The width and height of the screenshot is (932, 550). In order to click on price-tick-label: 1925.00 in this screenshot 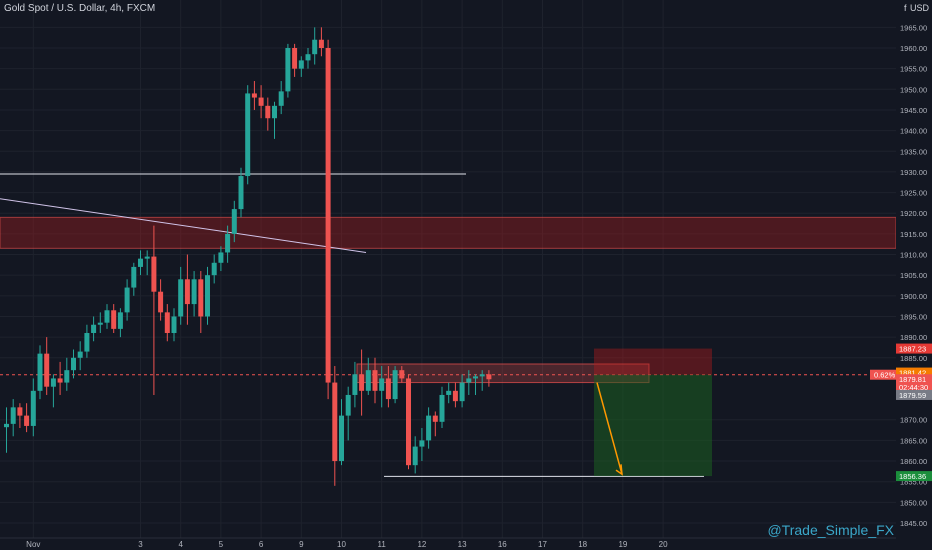, I will do `click(913, 193)`.